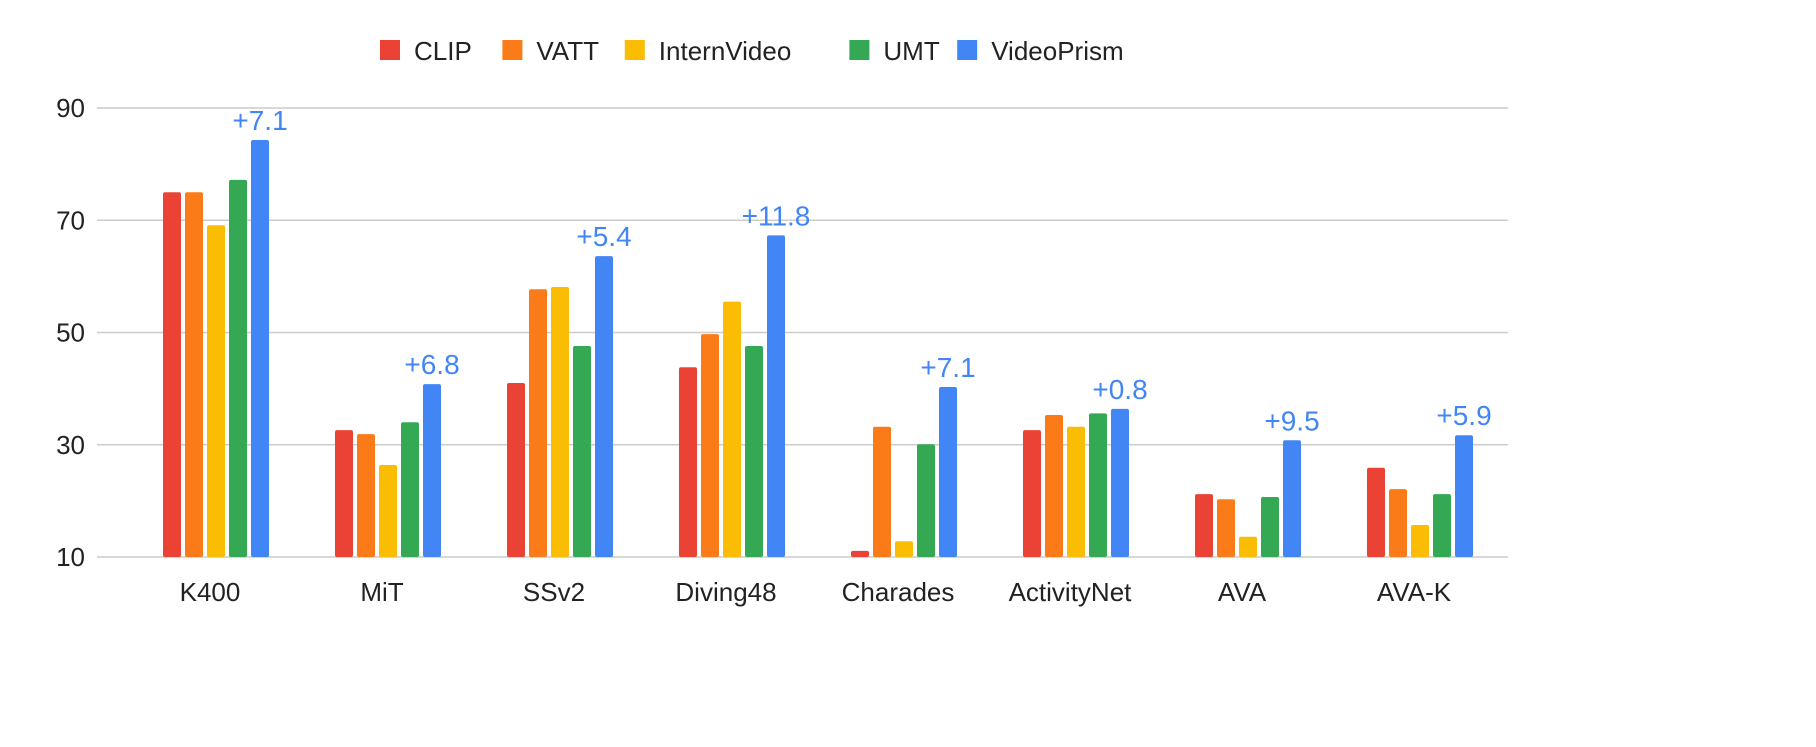 The image size is (1816, 747). Describe the element at coordinates (567, 51) in the screenshot. I see `legend-label: VATT` at that location.